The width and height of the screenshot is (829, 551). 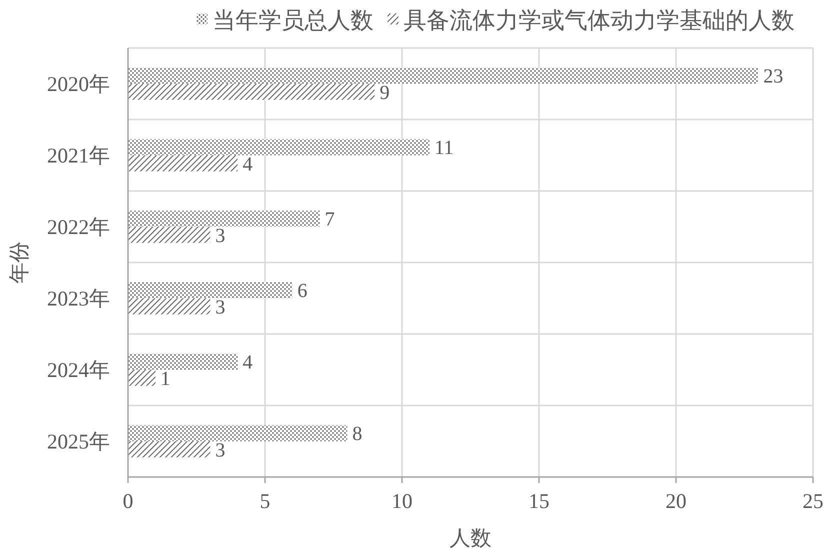 I want to click on x-tick-label: 10, so click(x=402, y=501).